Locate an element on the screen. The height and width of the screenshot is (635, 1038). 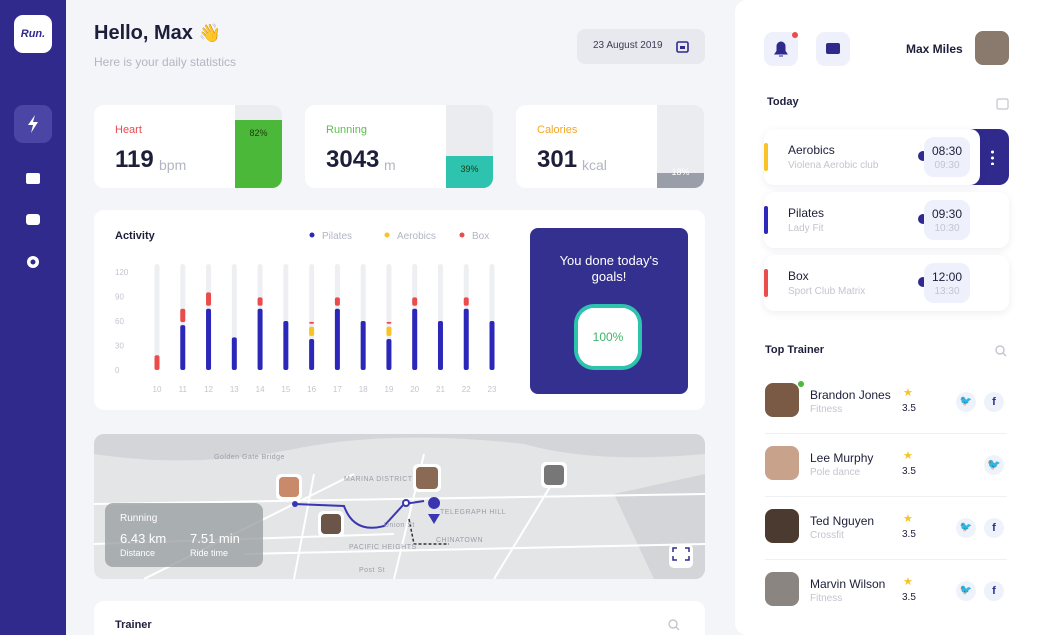
greeting-text: Hello, Max is located at coordinates (143, 33).